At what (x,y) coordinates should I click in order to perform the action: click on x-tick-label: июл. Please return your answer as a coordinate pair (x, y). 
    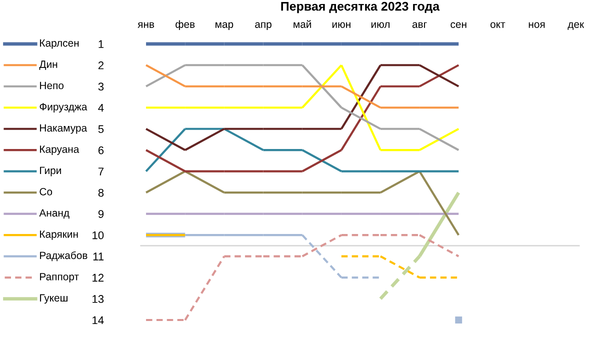
    Looking at the image, I should click on (380, 25).